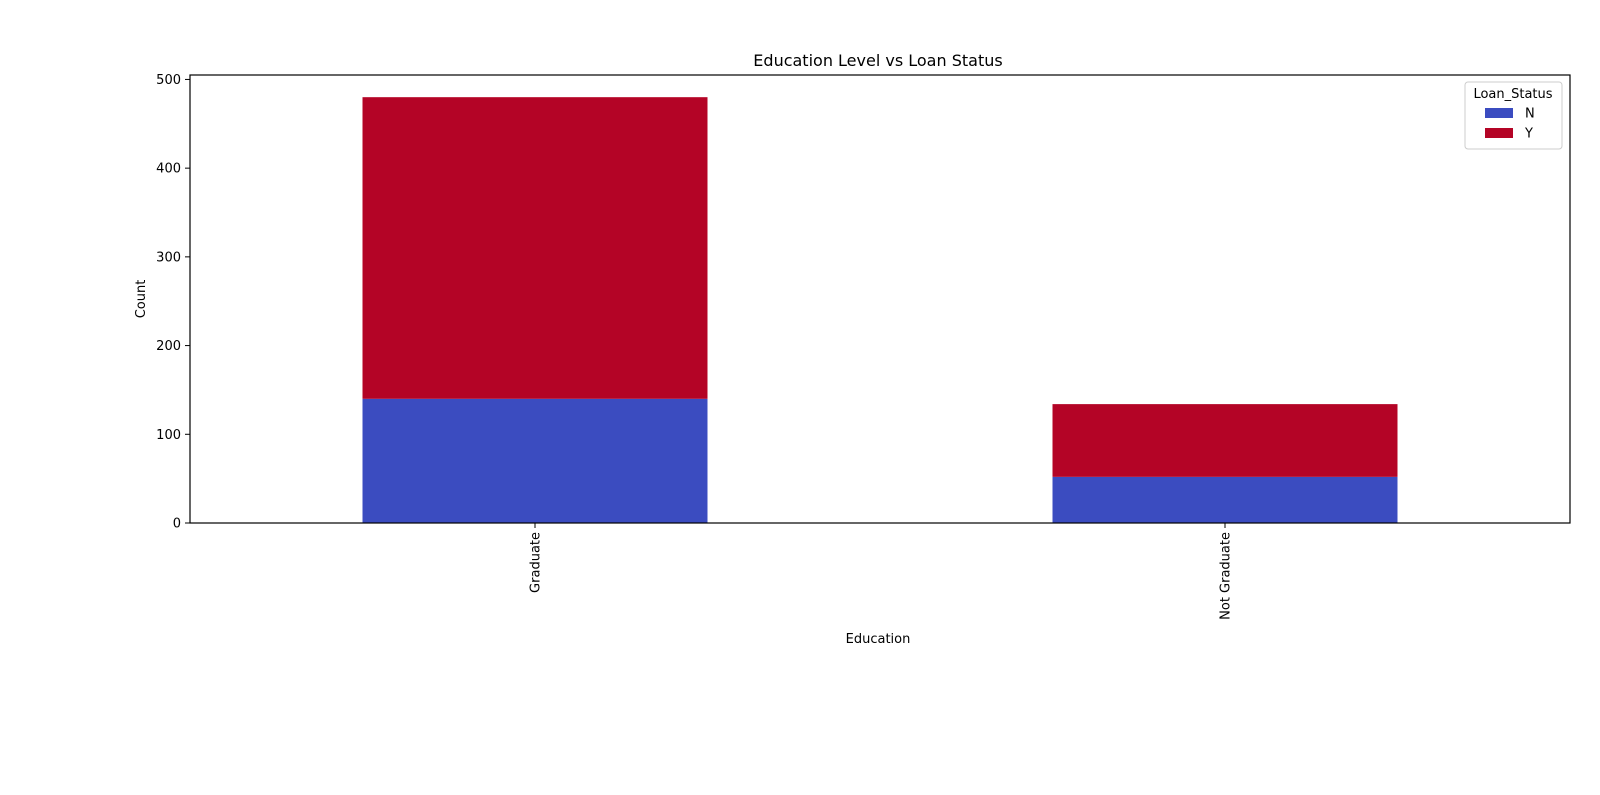 Image resolution: width=1600 pixels, height=795 pixels. I want to click on x-axis-title: Education, so click(878, 639).